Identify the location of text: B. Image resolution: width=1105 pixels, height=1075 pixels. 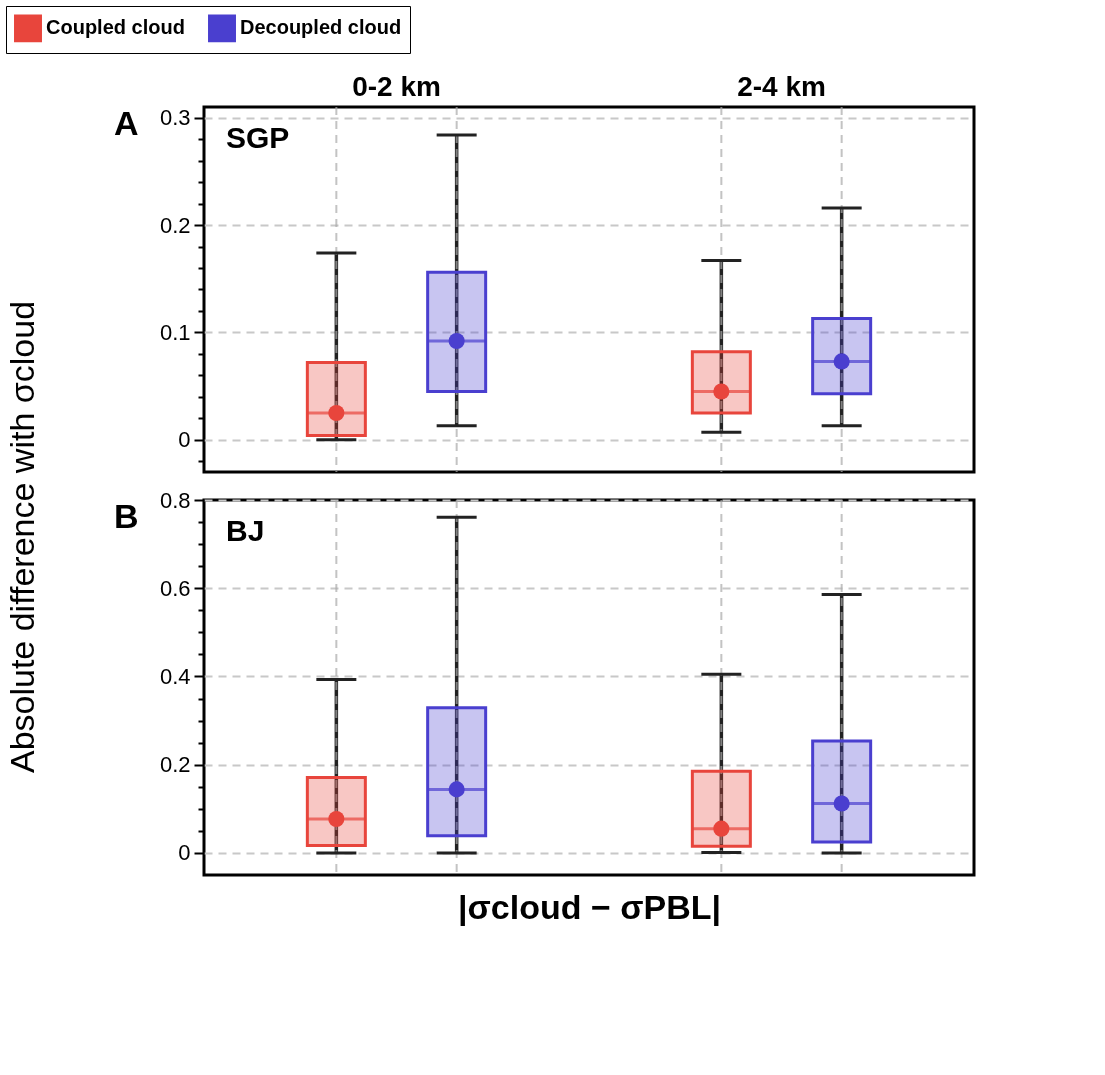
(126, 516).